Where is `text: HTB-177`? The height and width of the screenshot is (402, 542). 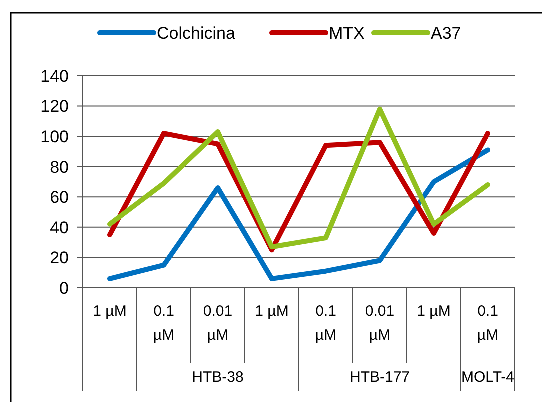
text: HTB-177 is located at coordinates (380, 377).